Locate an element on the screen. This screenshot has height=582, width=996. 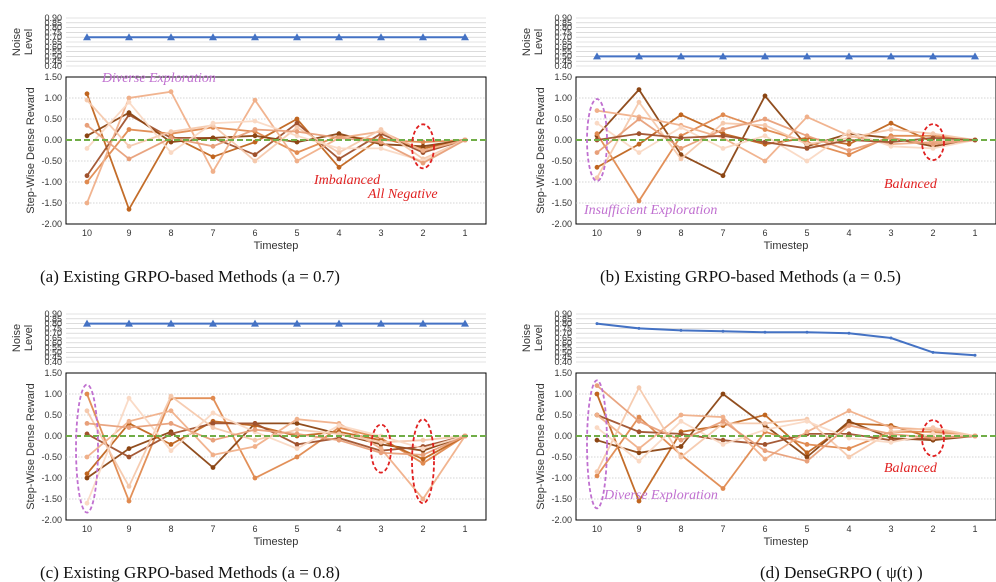
noise-tick-label: 0.60 is located at coordinates (53, 47).